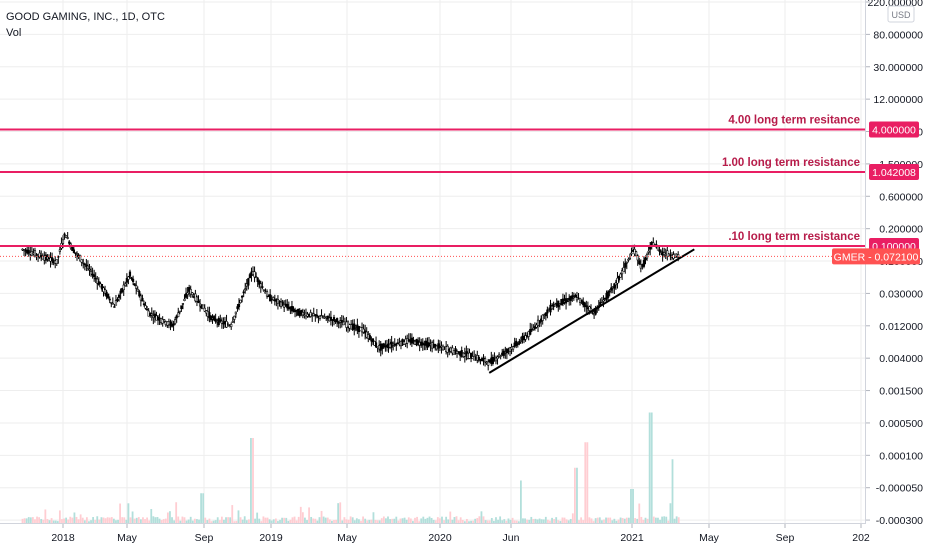  Describe the element at coordinates (591, 311) in the screenshot. I see `support-trendline` at that location.